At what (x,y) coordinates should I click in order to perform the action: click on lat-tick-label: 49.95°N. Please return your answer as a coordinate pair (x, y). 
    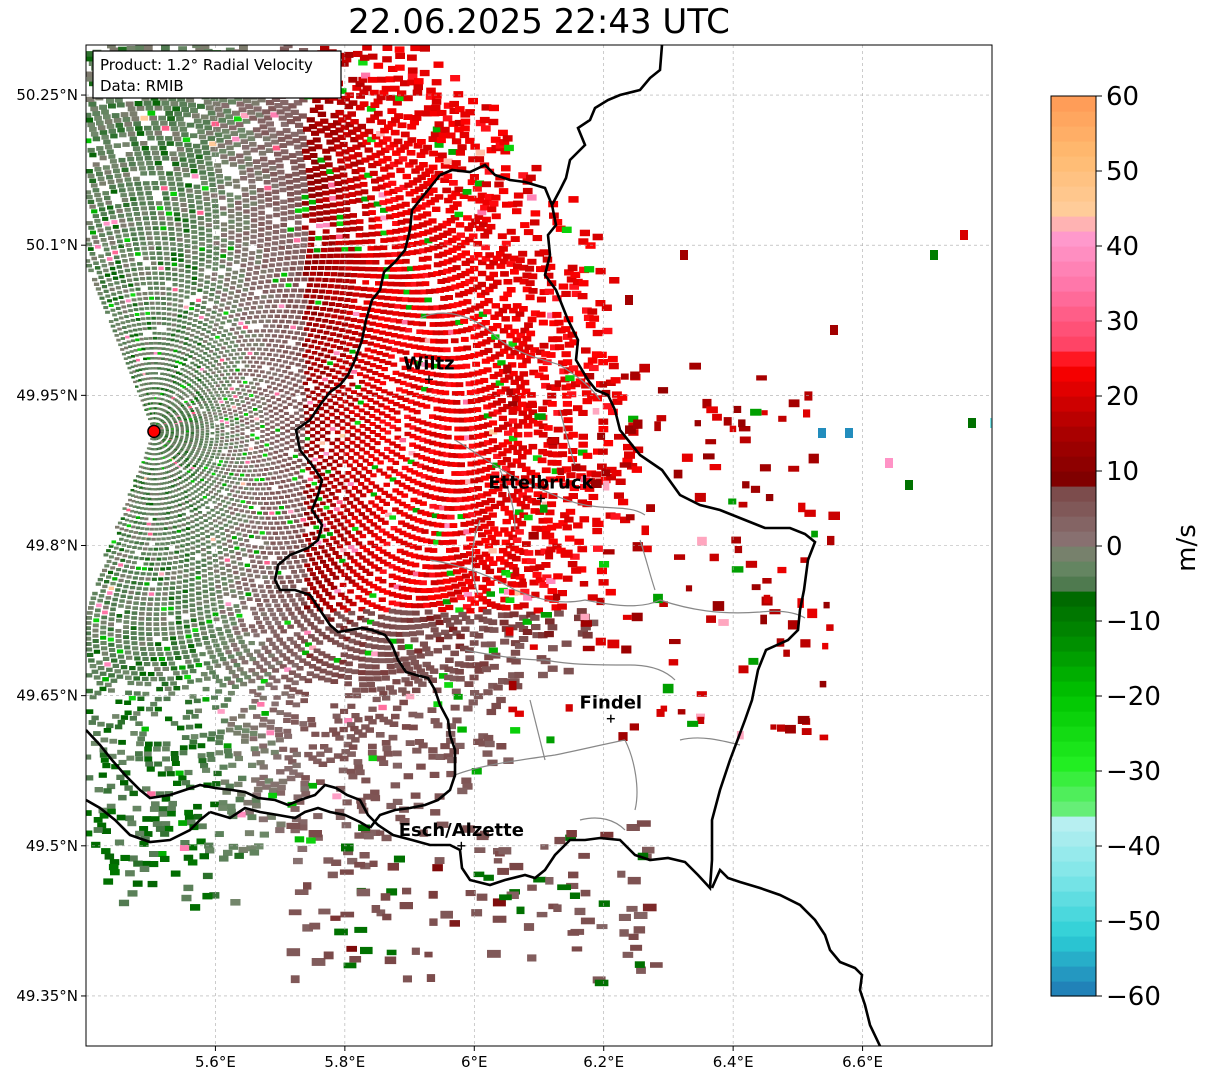
    Looking at the image, I should click on (47, 395).